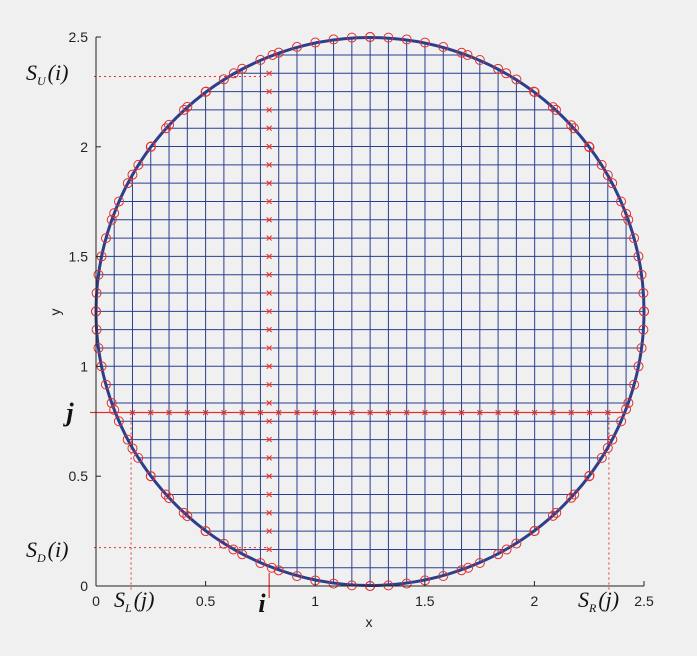 The image size is (697, 656). Describe the element at coordinates (535, 601) in the screenshot. I see `x-tick-label: 2` at that location.